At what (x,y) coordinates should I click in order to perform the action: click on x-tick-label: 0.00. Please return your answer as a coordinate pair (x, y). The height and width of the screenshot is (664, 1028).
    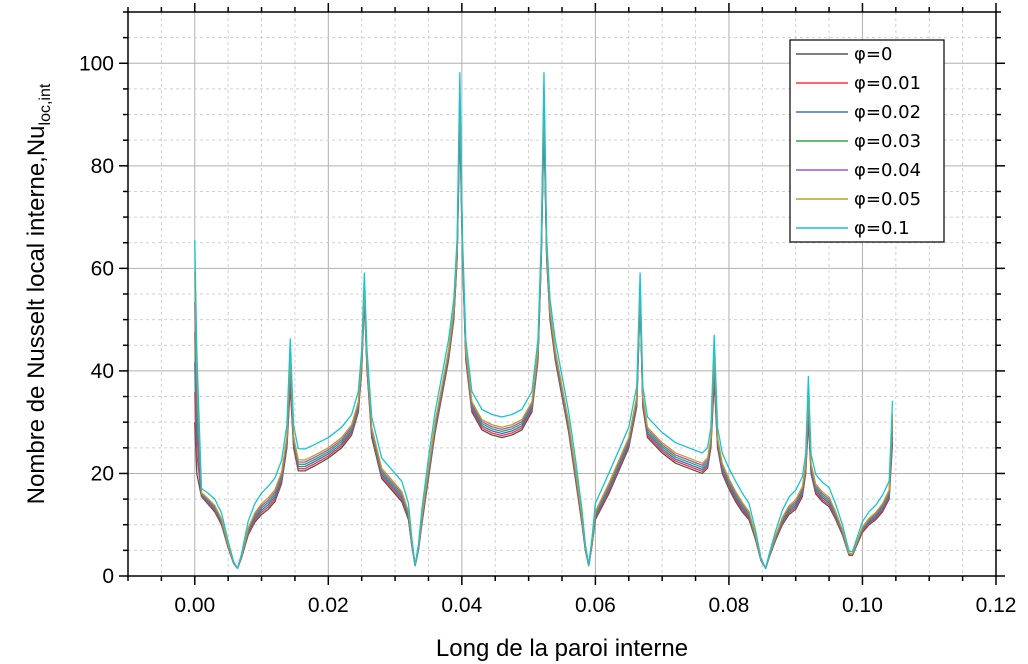
    Looking at the image, I should click on (194, 605).